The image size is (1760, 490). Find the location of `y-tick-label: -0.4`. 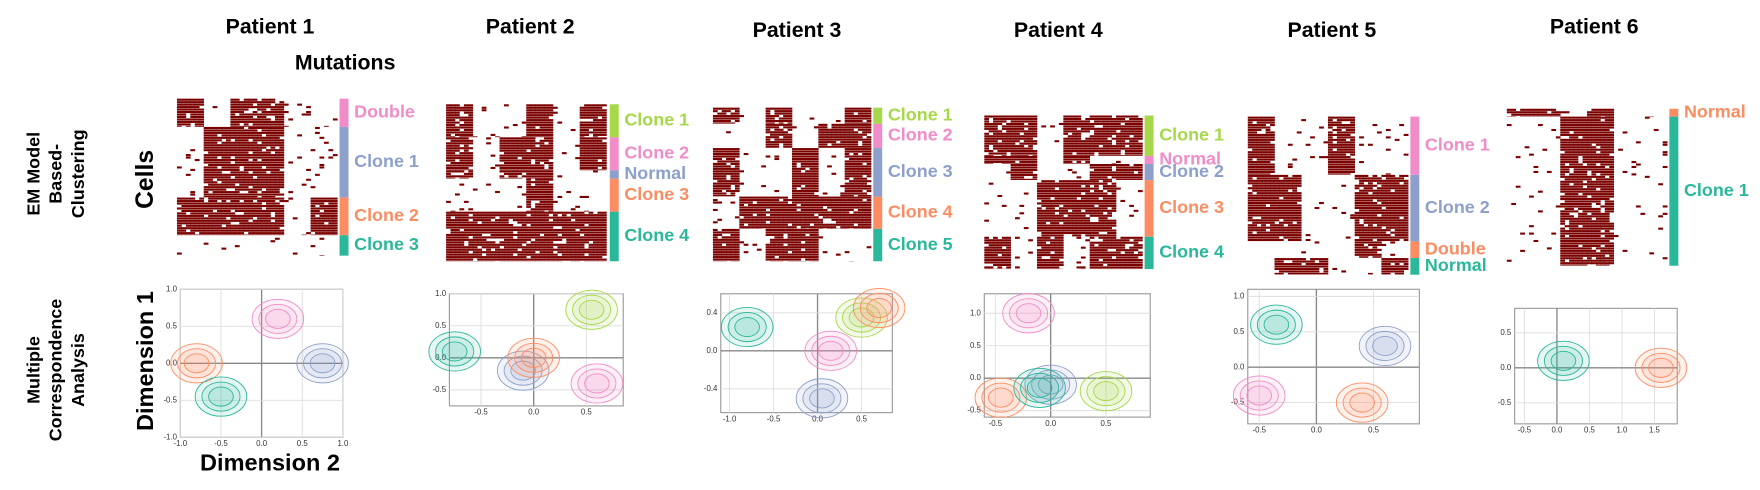

y-tick-label: -0.4 is located at coordinates (711, 388).